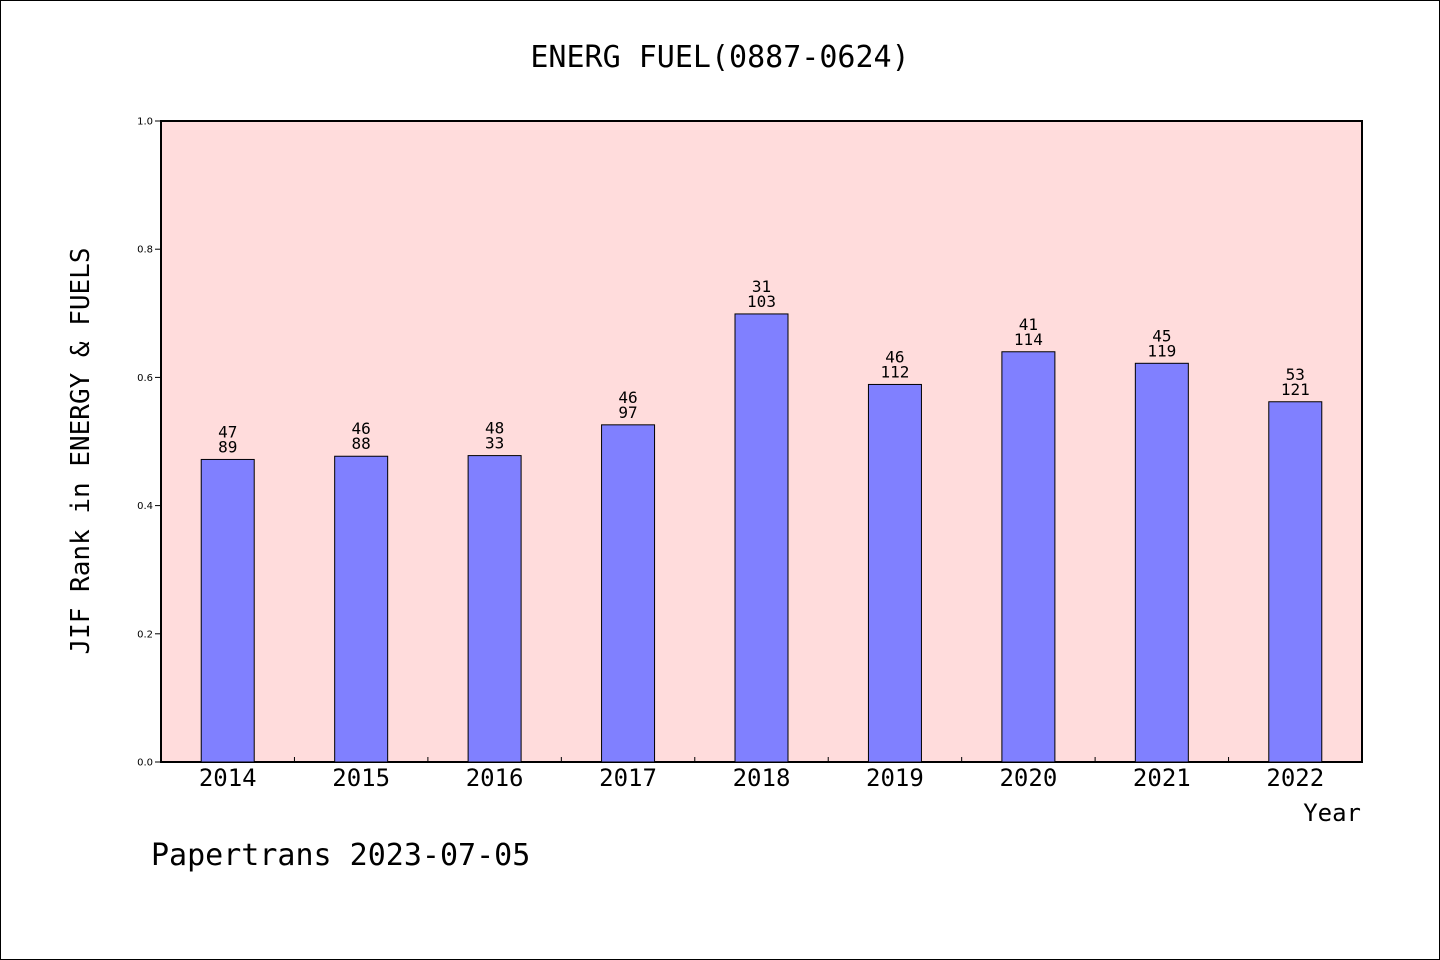  I want to click on y-tick-label: 0.4, so click(145, 506).